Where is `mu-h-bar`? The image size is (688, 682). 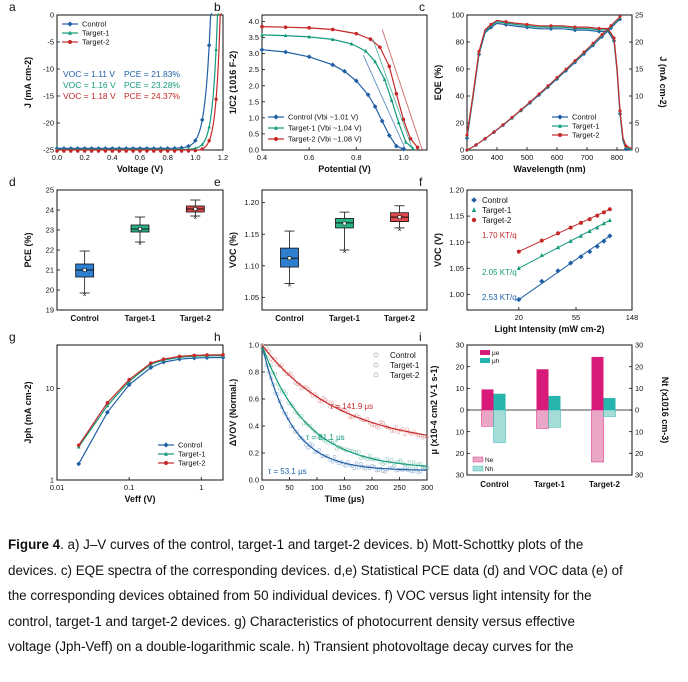 mu-h-bar is located at coordinates (499, 401).